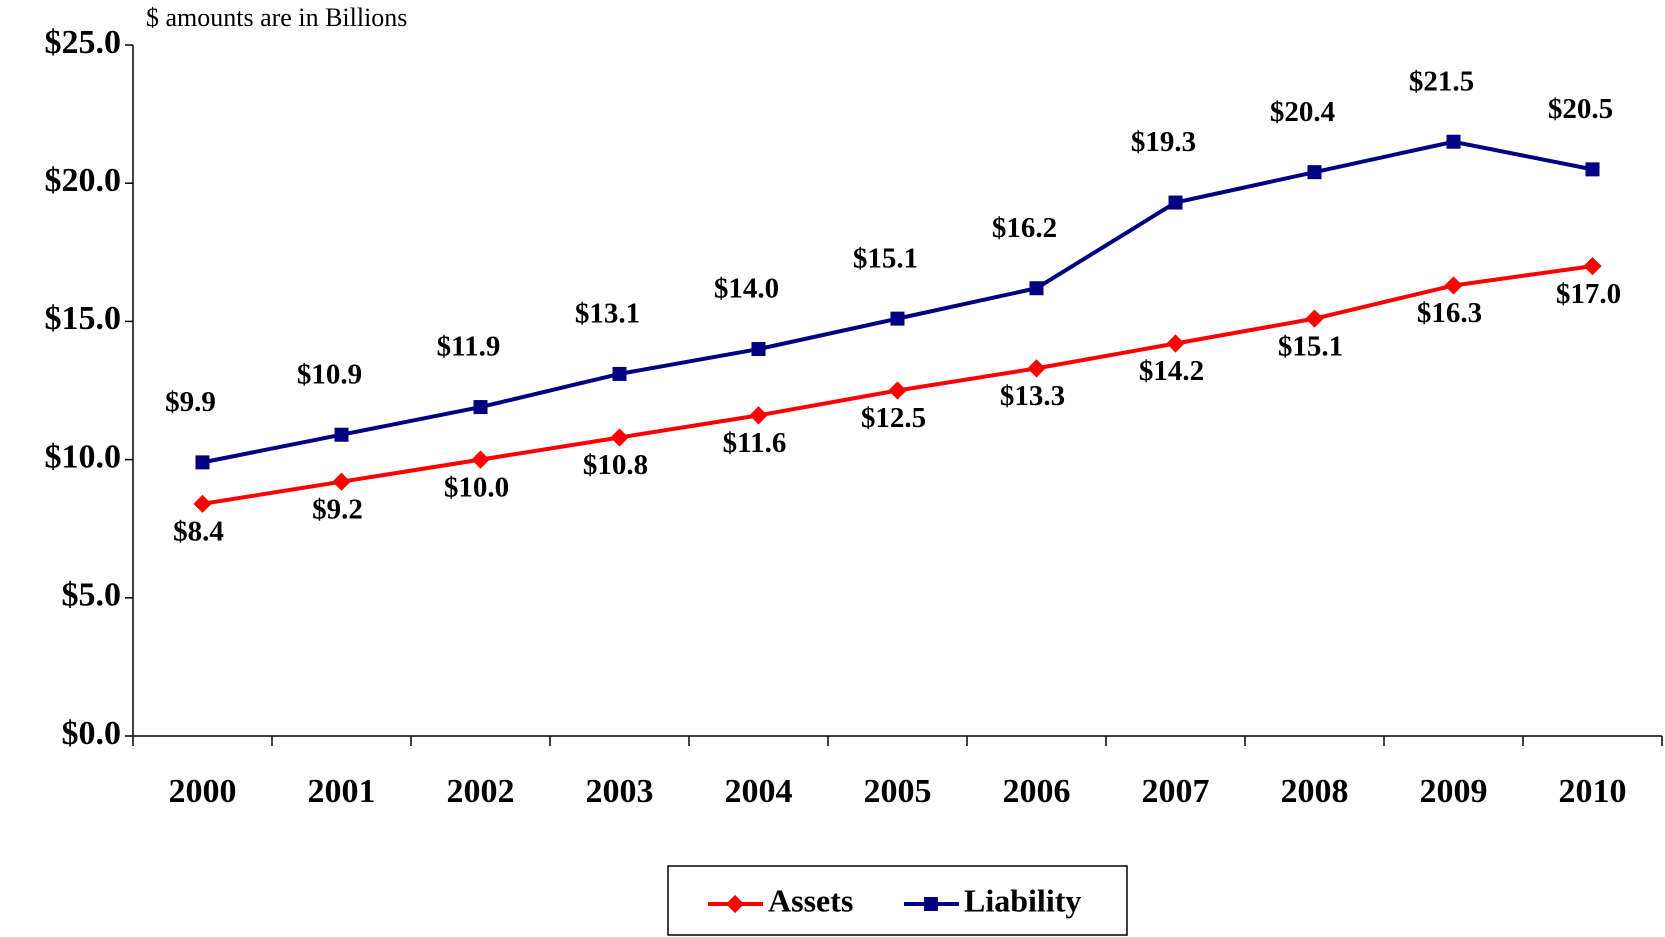 The image size is (1665, 937). I want to click on data-label: $12.5, so click(893, 418).